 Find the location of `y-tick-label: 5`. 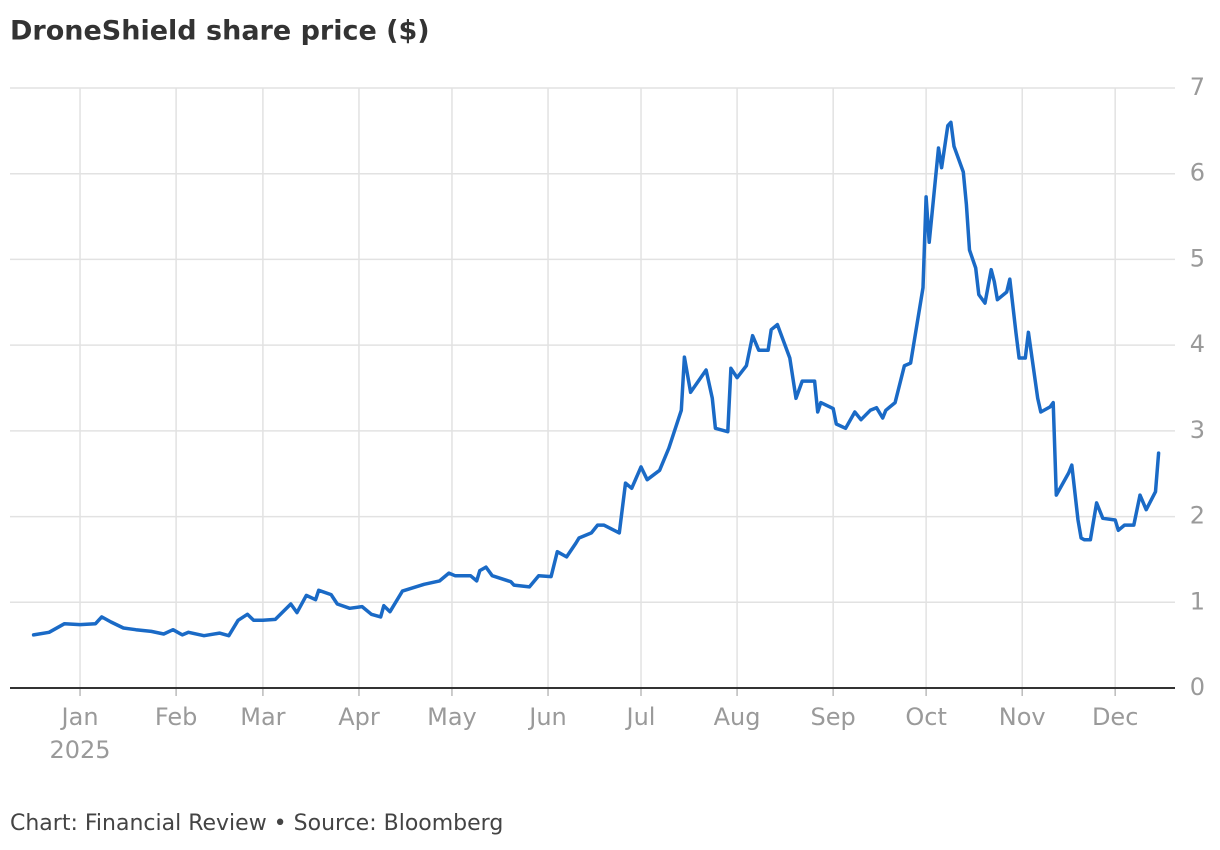

y-tick-label: 5 is located at coordinates (1197, 258).